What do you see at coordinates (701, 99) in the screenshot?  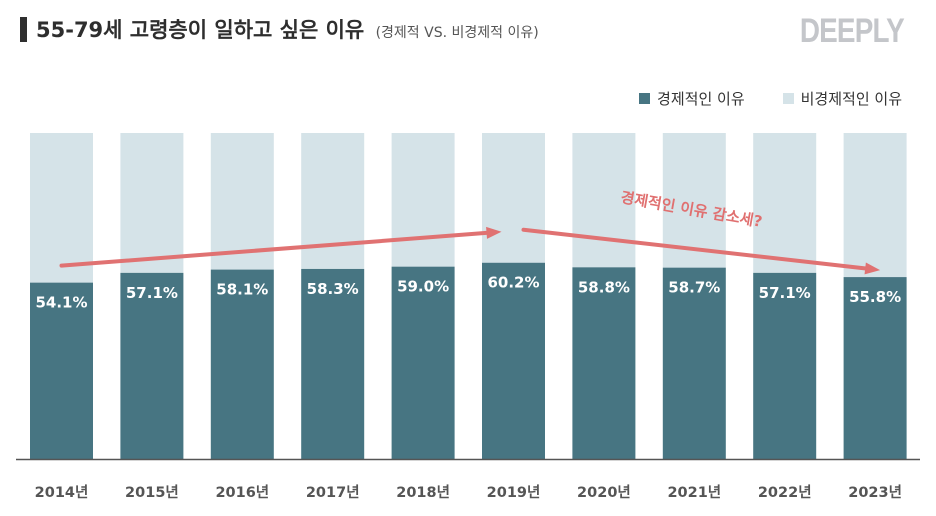 I see `legend-label-economic: 경제적인 이유` at bounding box center [701, 99].